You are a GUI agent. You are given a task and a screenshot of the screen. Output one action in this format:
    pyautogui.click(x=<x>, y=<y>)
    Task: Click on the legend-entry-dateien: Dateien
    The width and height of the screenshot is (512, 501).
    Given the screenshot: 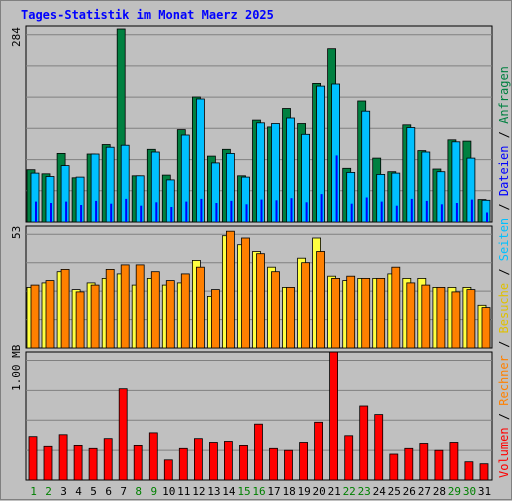 What is the action you would take?
    pyautogui.click(x=504, y=171)
    